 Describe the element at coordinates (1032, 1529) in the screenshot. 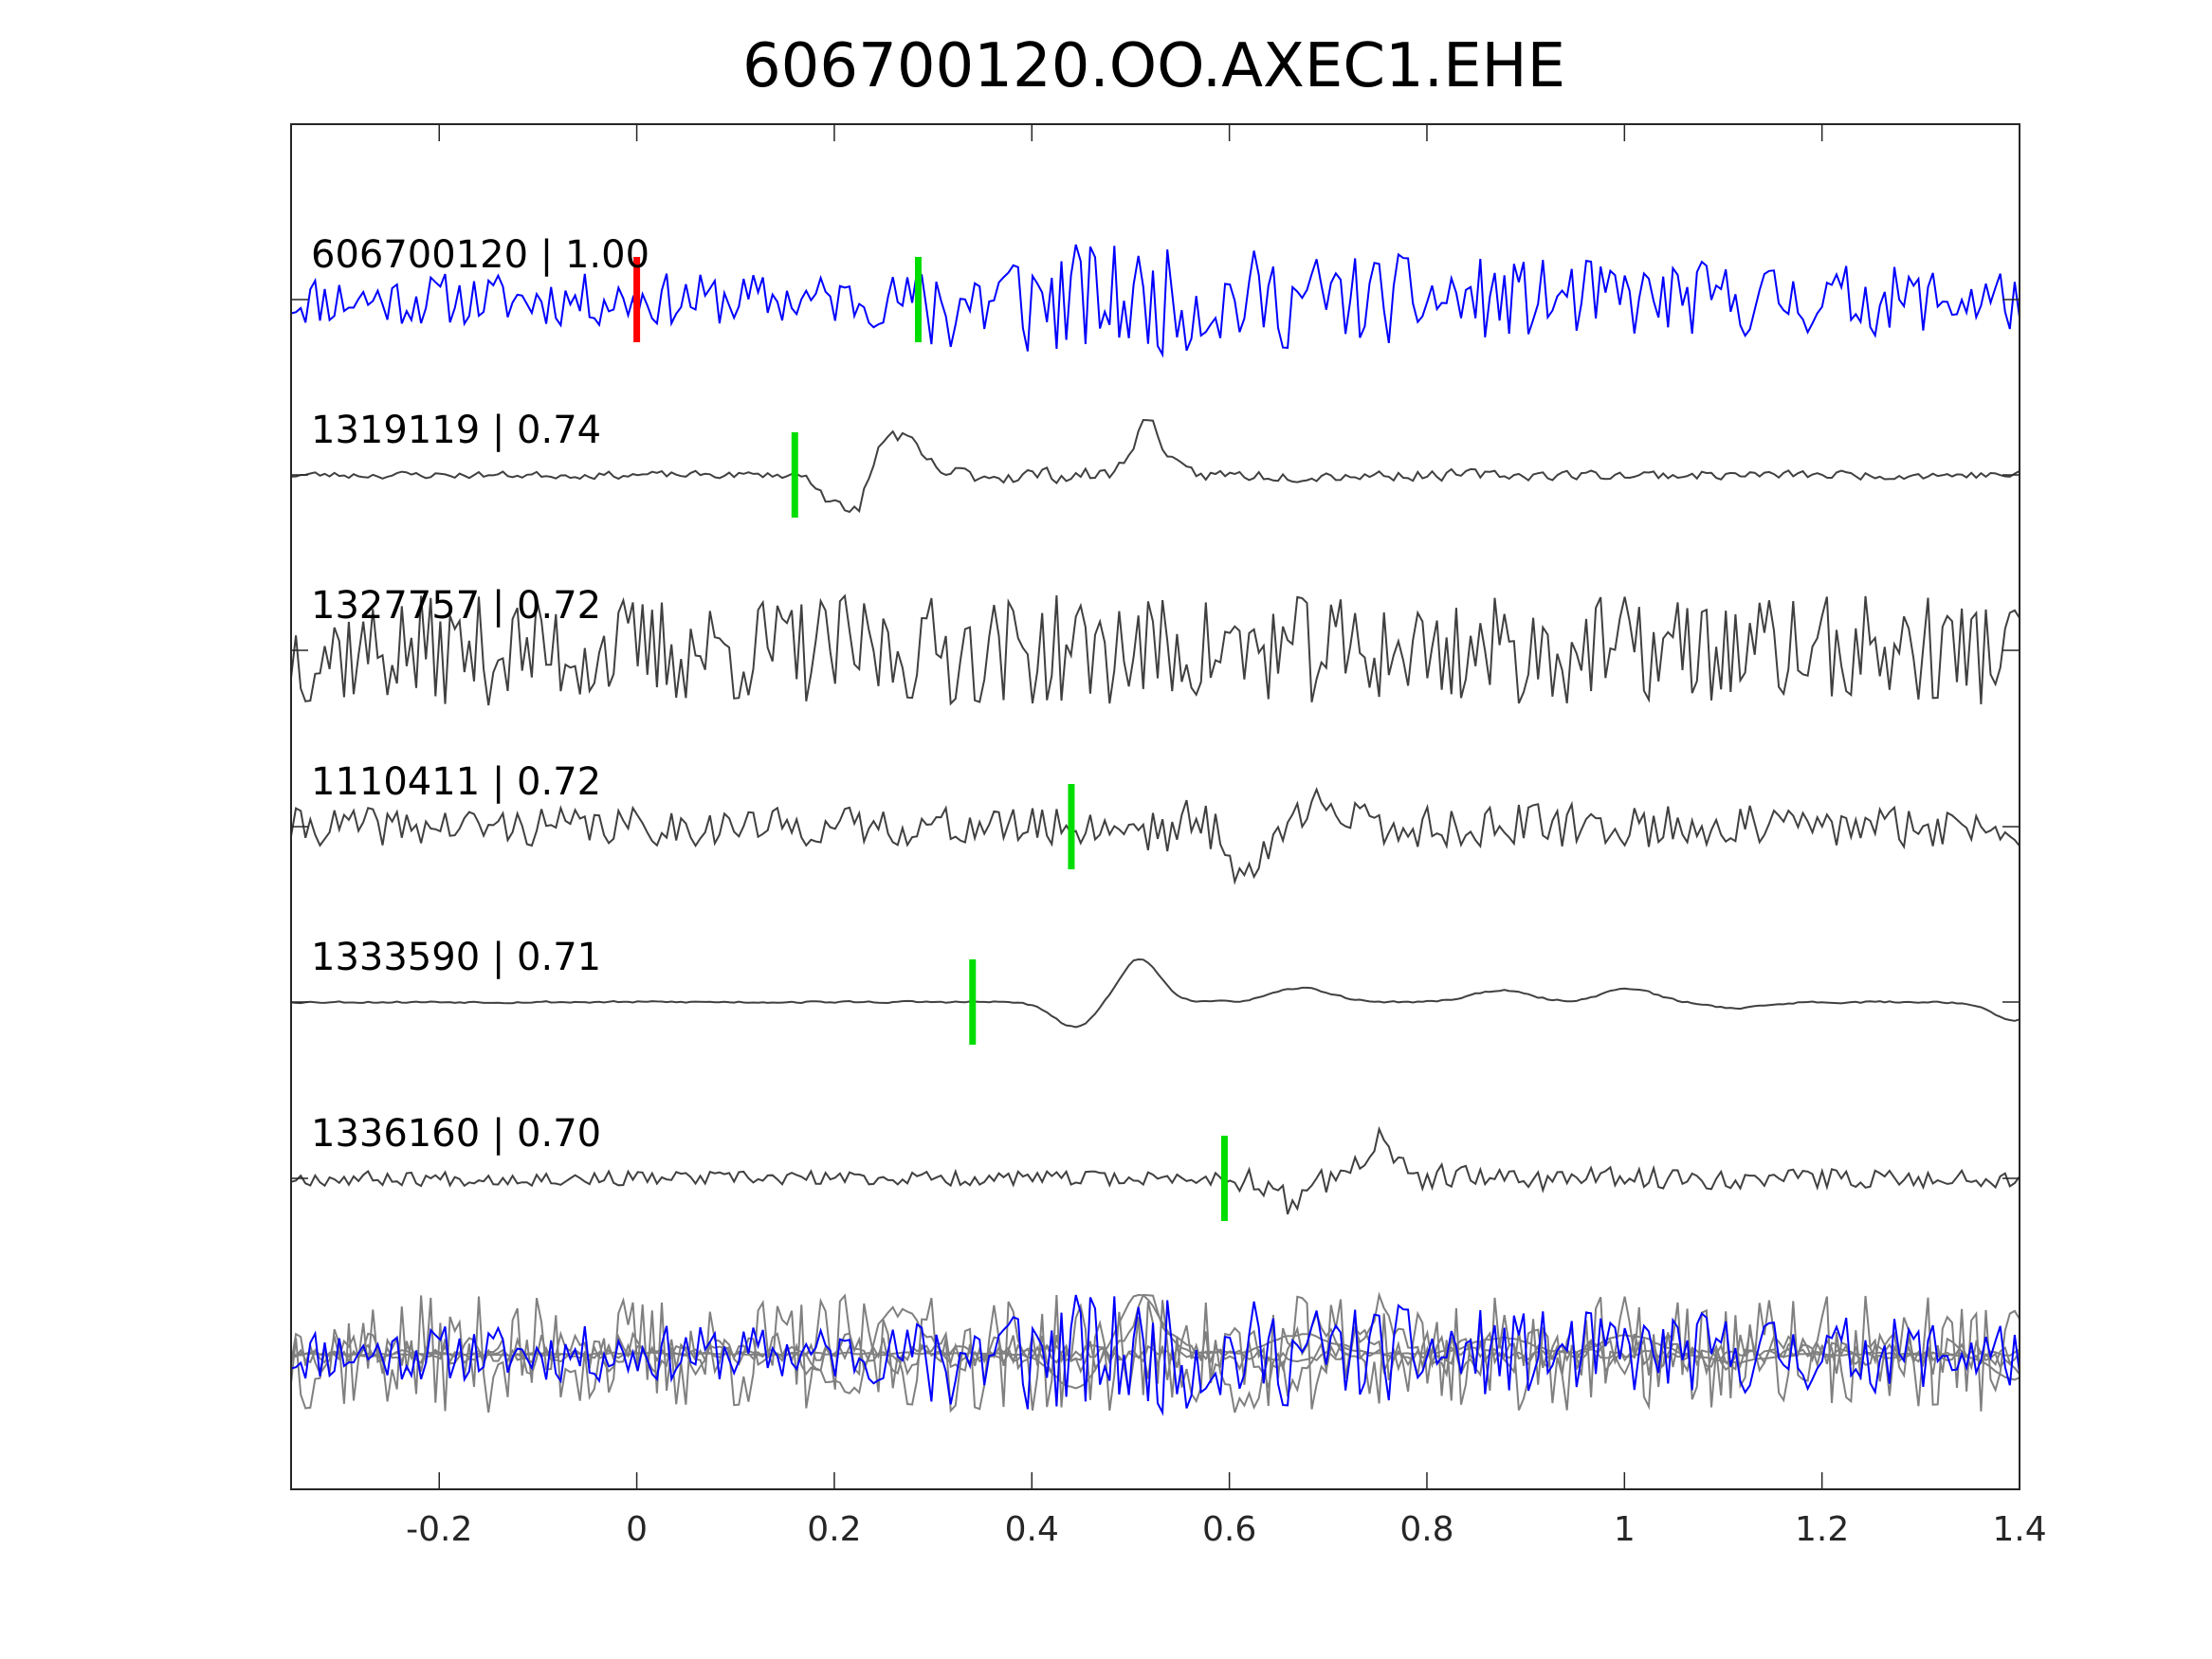

I see `x-tick-label: 0.4` at that location.